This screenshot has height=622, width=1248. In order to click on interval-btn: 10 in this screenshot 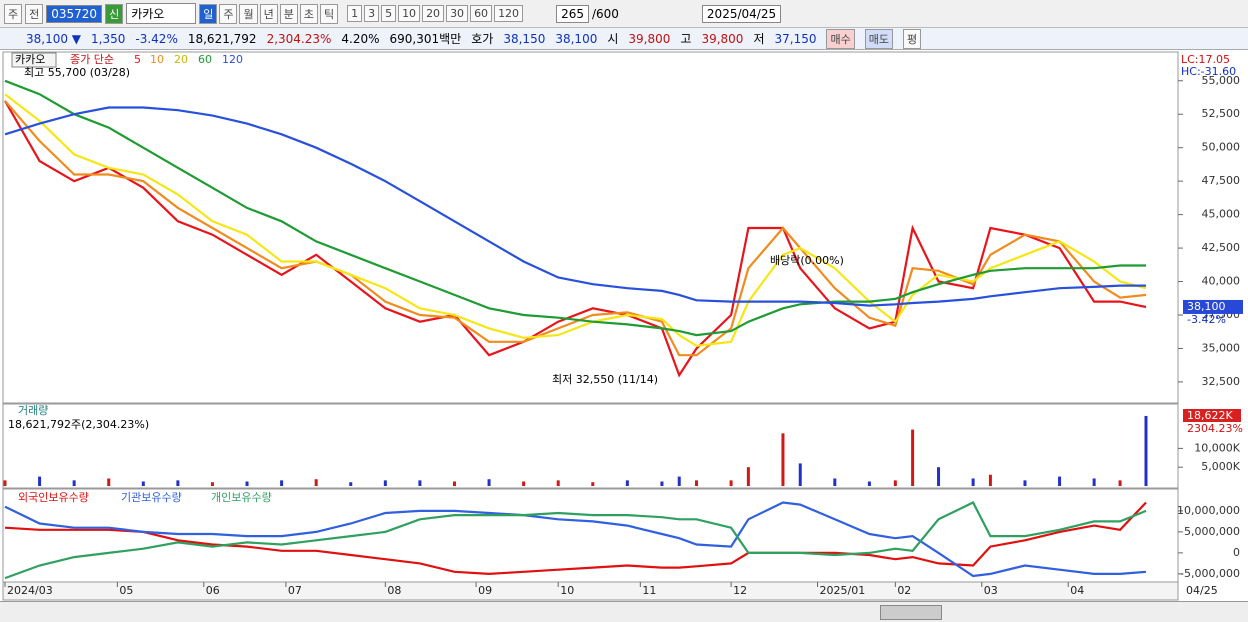, I will do `click(409, 13)`.